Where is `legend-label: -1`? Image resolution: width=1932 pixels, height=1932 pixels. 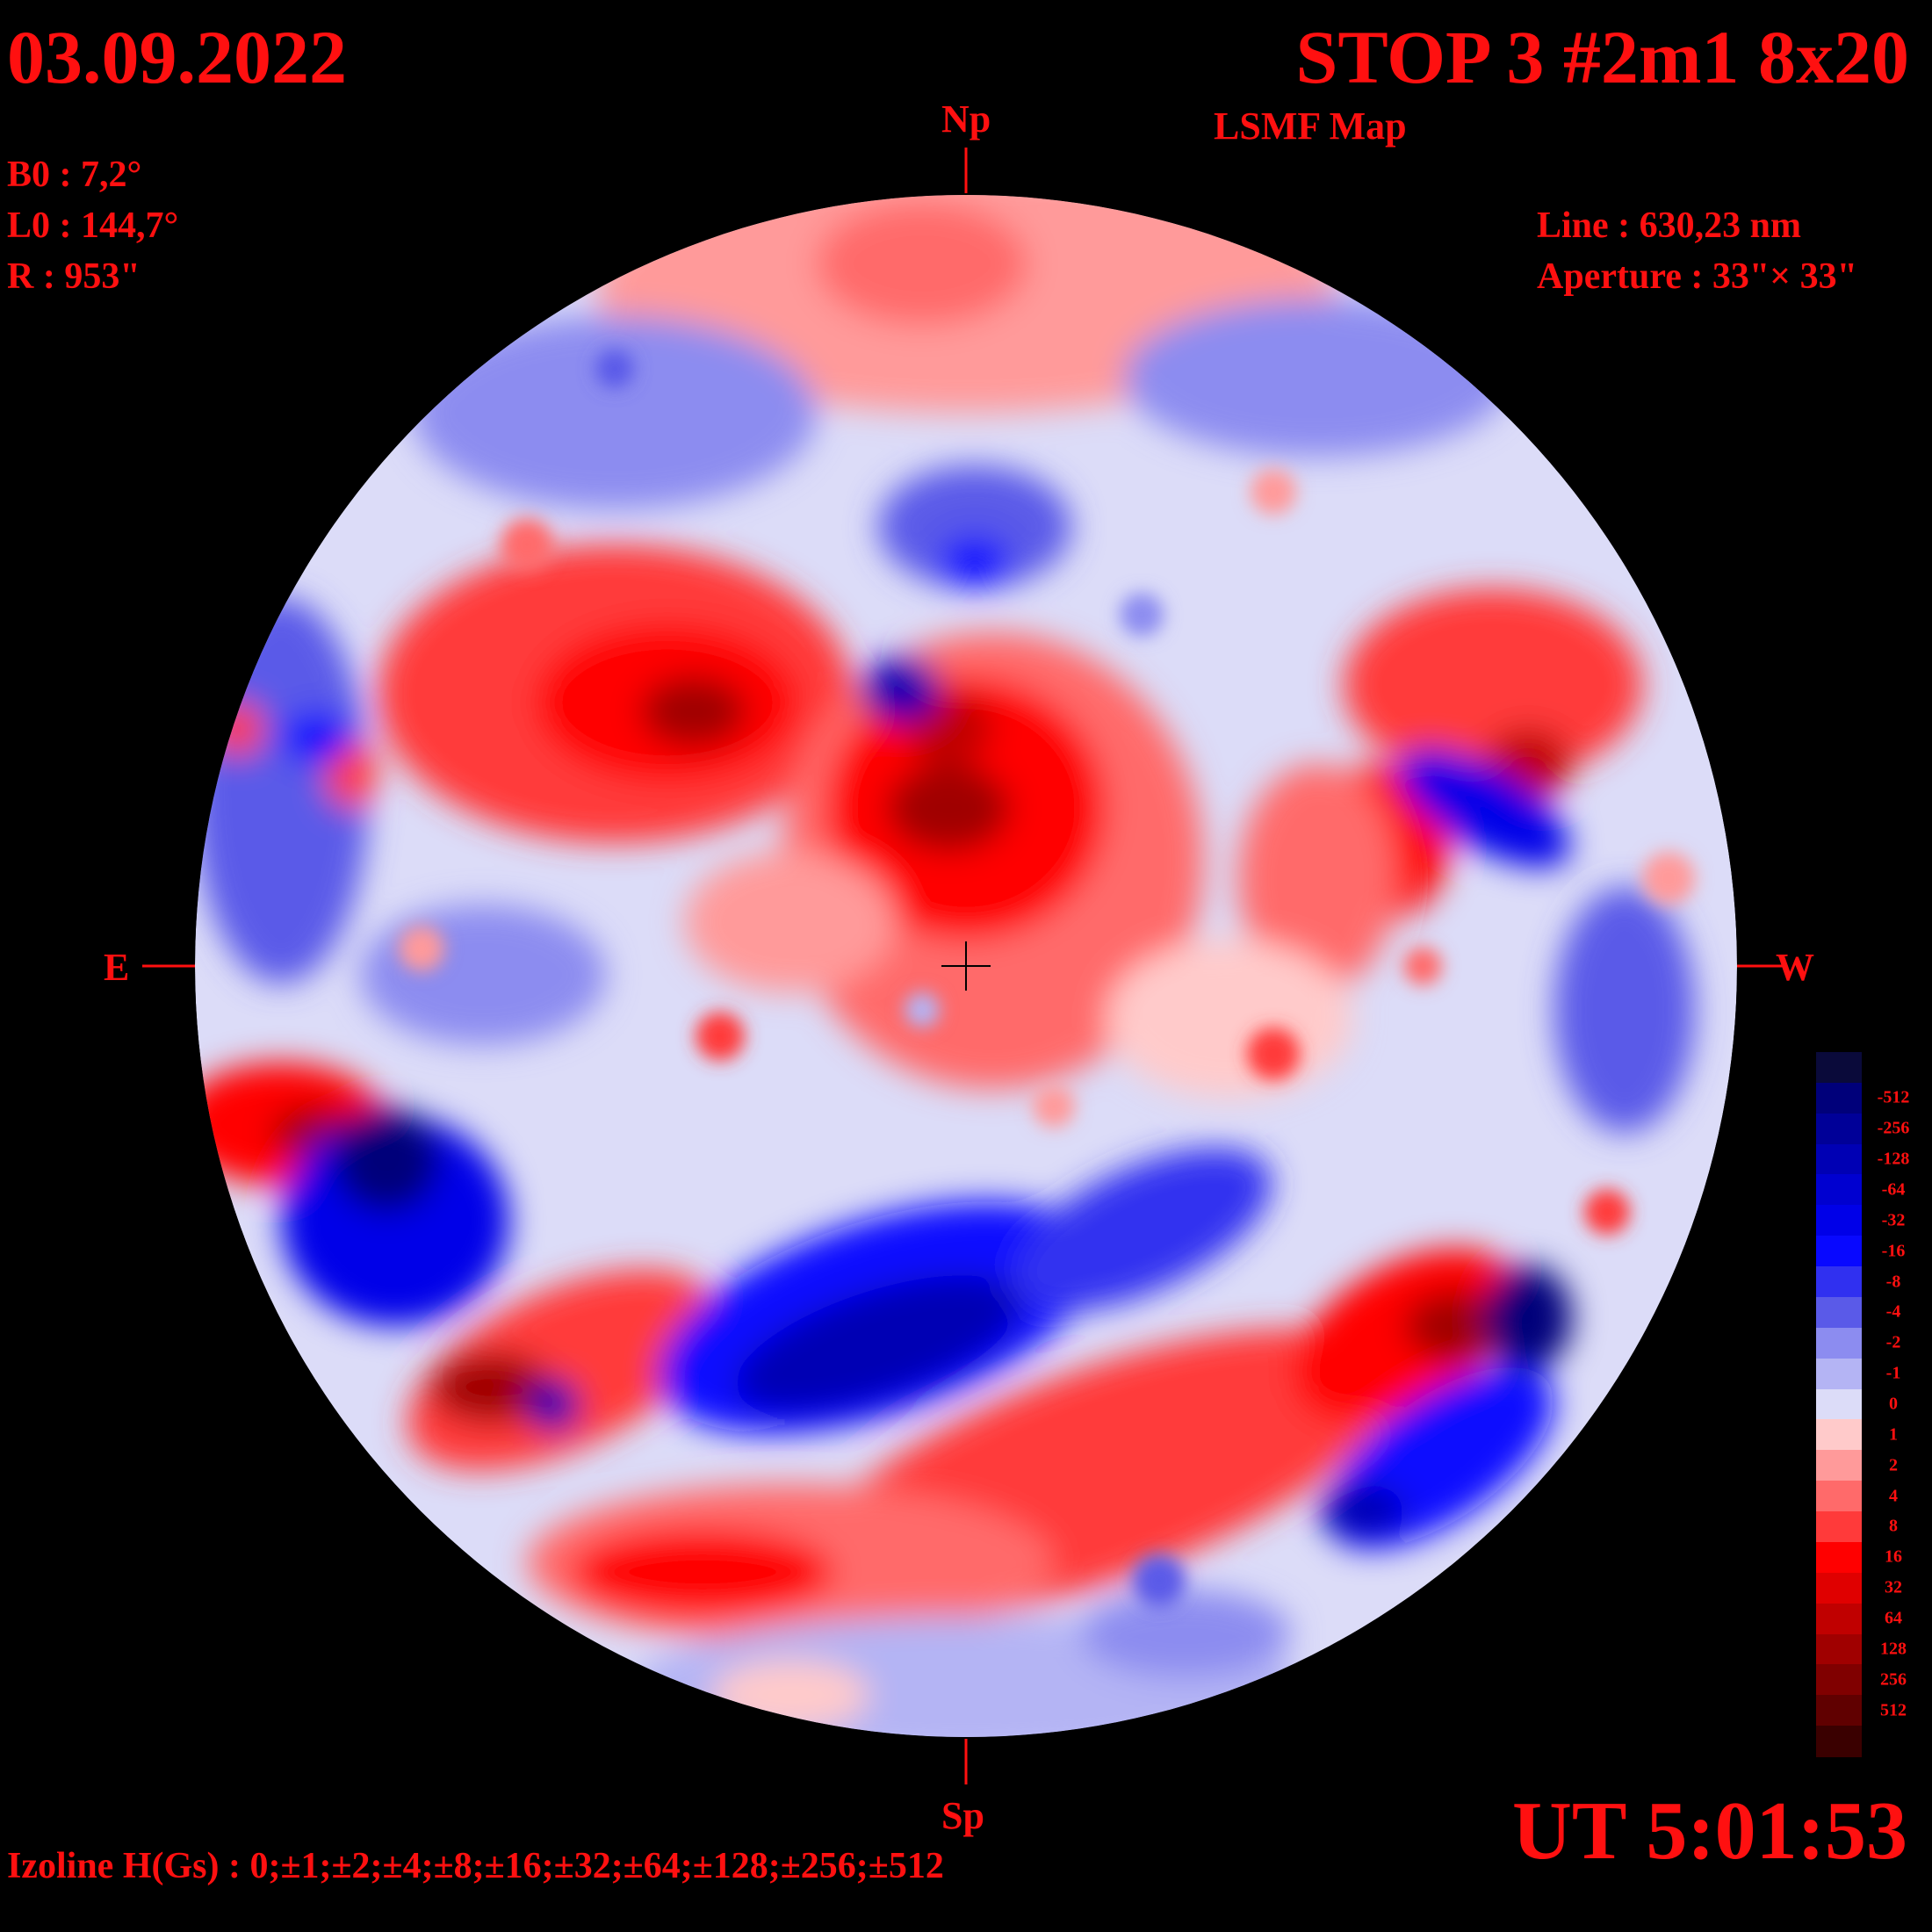
legend-label: -1 is located at coordinates (1893, 1373).